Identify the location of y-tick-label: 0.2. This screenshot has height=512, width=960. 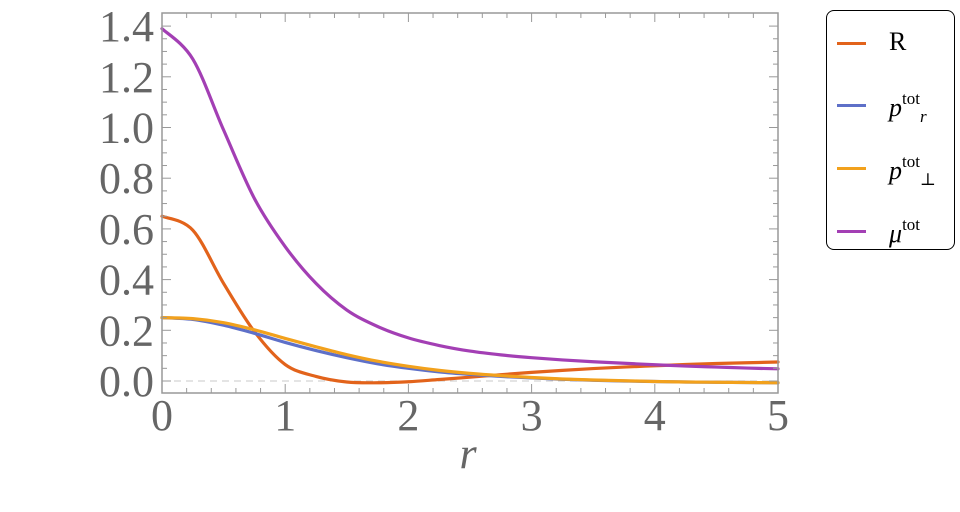
(126, 330).